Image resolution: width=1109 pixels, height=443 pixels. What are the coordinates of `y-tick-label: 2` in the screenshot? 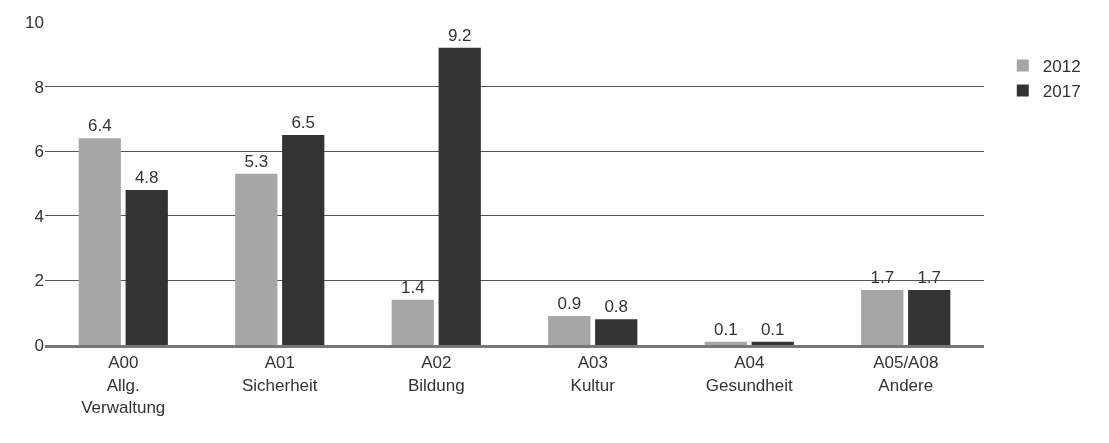 It's located at (39, 281).